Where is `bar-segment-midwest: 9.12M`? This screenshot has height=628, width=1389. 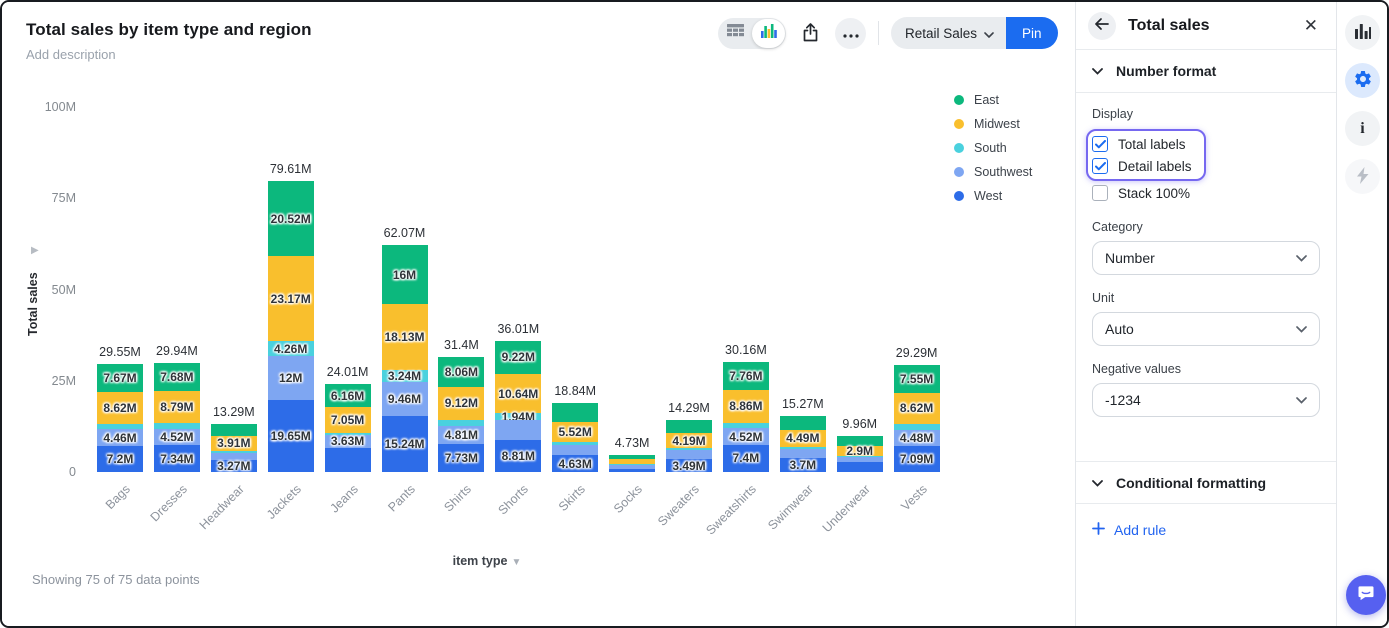
bar-segment-midwest: 9.12M is located at coordinates (461, 403).